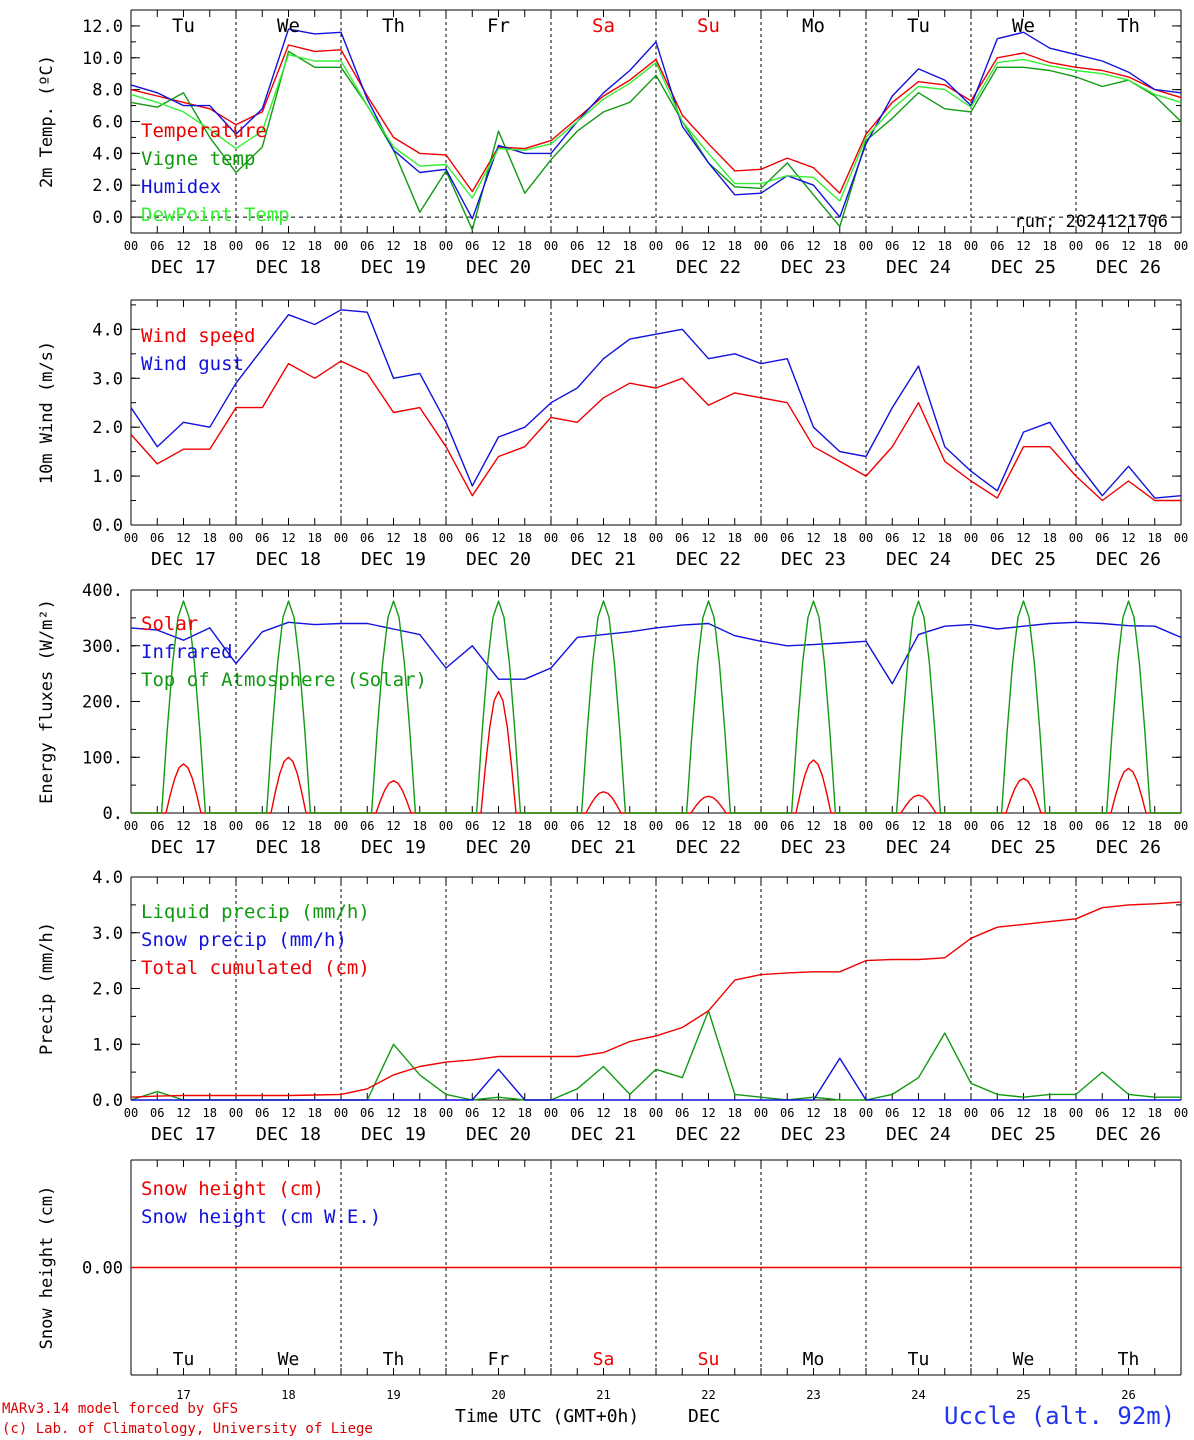  I want to click on day-number: 18, so click(288, 1395).